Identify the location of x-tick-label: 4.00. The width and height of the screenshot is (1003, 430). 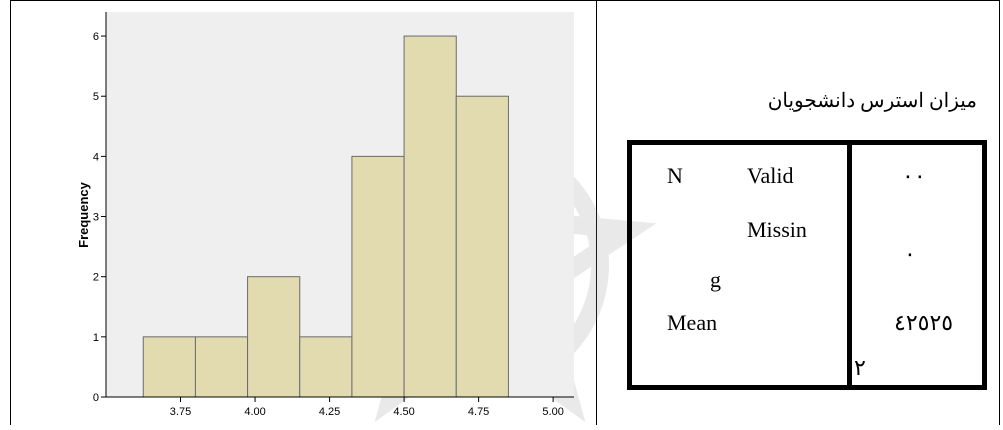
(254, 412).